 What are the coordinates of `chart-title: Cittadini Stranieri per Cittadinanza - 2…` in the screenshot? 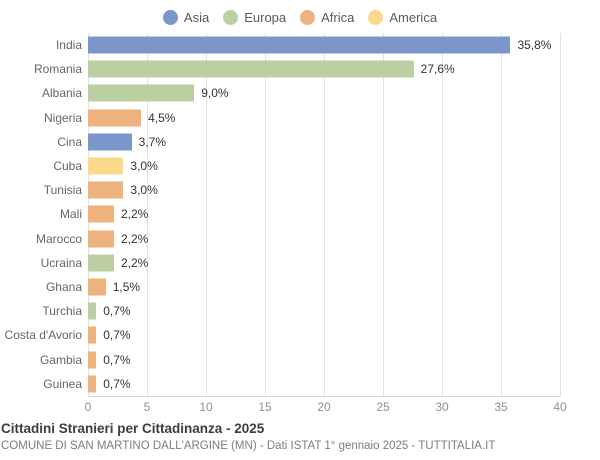 It's located at (133, 428).